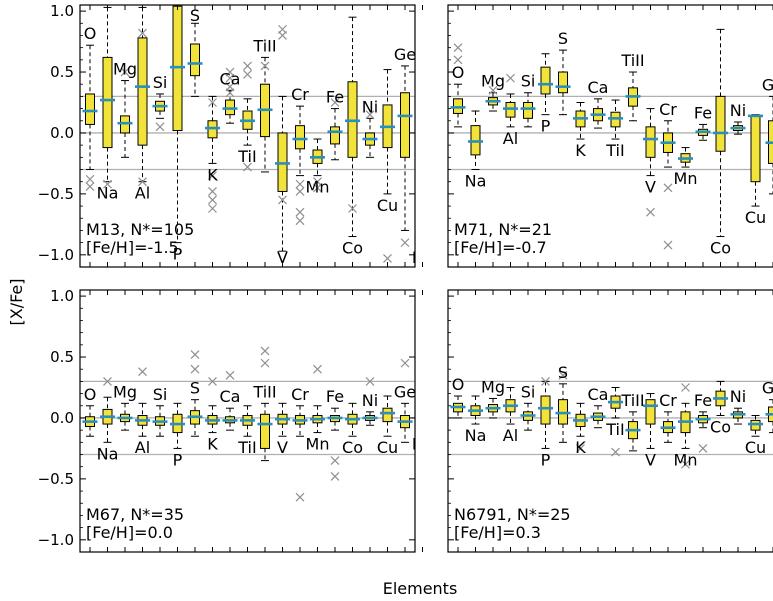 This screenshot has width=773, height=601. What do you see at coordinates (497, 532) in the screenshot?
I see `panel-feh-label: [Fe/H]=0.3` at bounding box center [497, 532].